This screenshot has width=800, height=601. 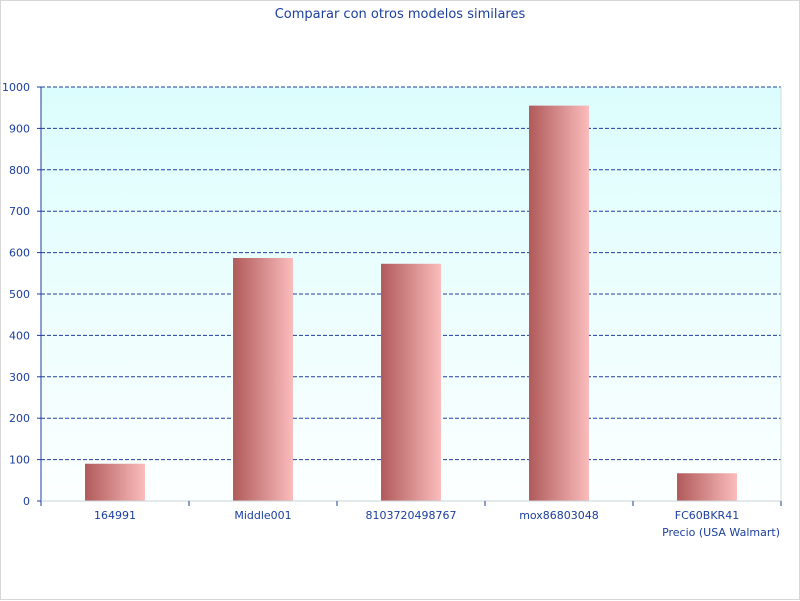 What do you see at coordinates (19, 418) in the screenshot?
I see `y-tick-label: 200` at bounding box center [19, 418].